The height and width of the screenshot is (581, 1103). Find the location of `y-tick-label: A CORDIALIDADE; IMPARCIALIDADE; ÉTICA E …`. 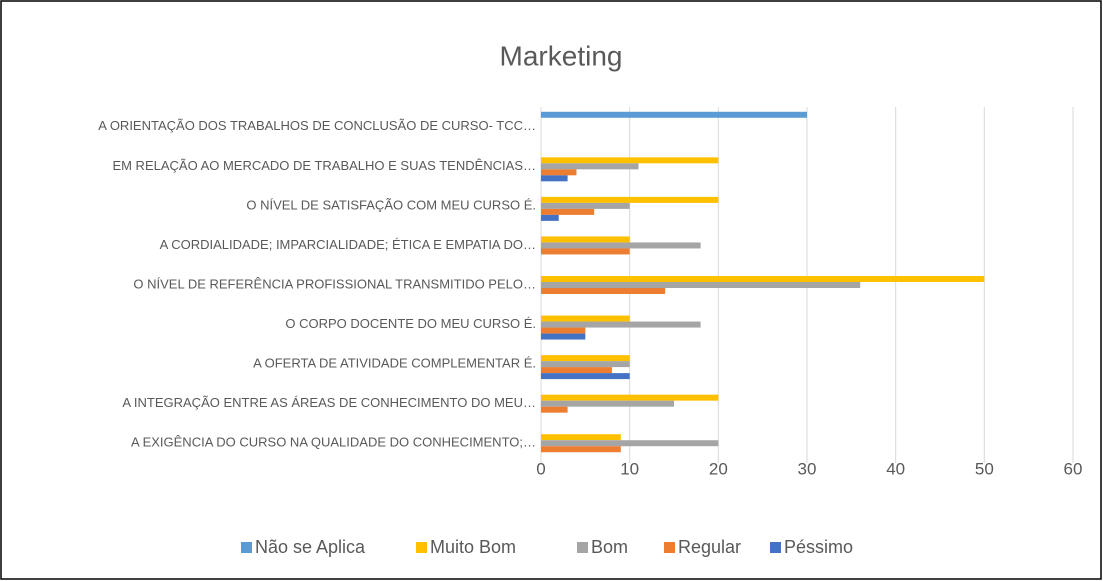

y-tick-label: A CORDIALIDADE; IMPARCIALIDADE; ÉTICA E … is located at coordinates (348, 244).